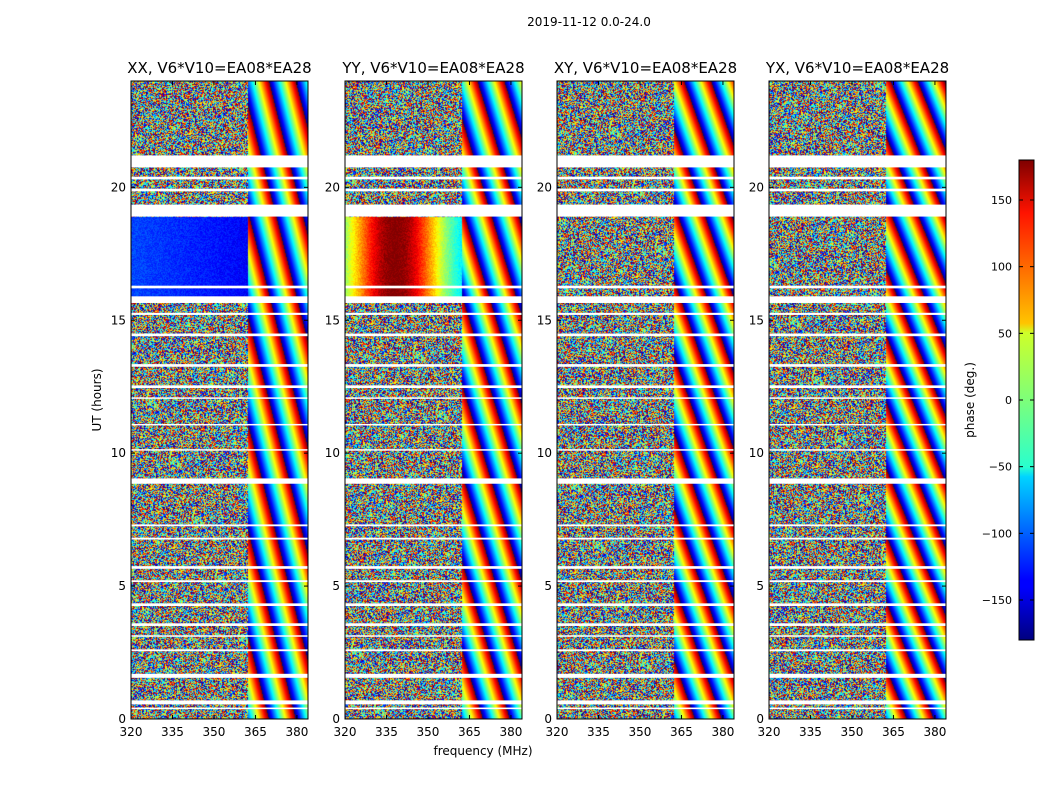 This screenshot has width=1050, height=800. I want to click on panel-title: XY, V6*V10=EA08*EA28, so click(645, 68).